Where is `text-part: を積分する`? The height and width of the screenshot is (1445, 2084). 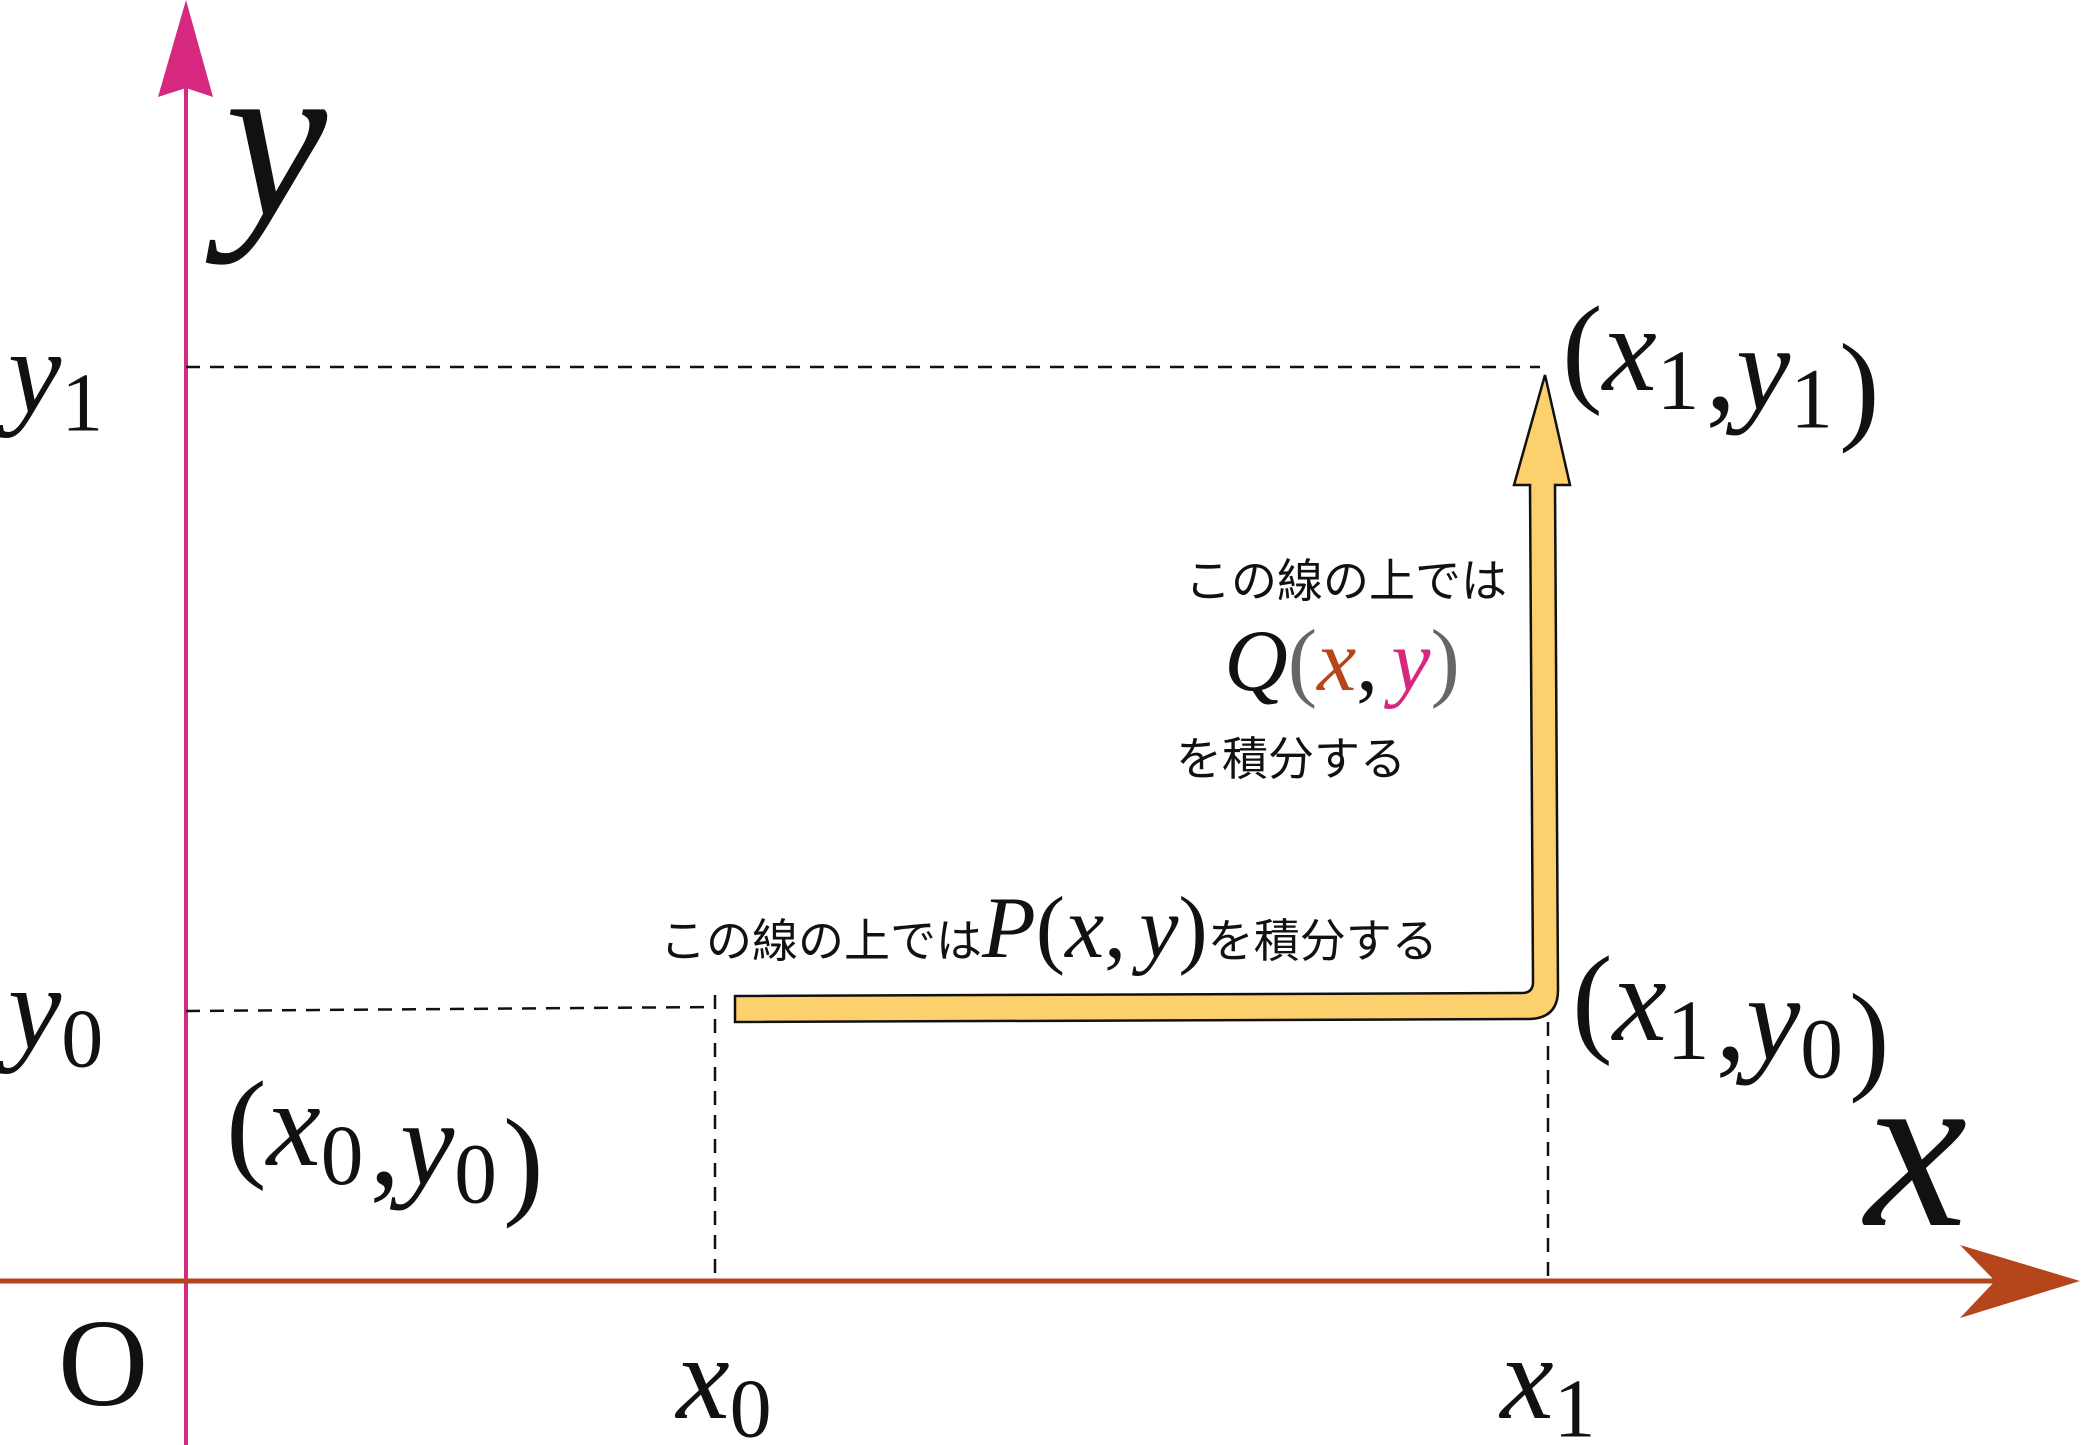 text-part: を積分する is located at coordinates (1323, 941).